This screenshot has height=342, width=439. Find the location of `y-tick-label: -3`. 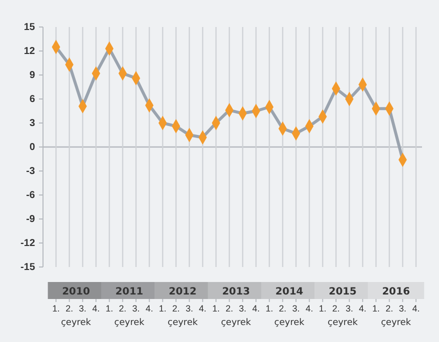

y-tick-label: -3 is located at coordinates (31, 172).